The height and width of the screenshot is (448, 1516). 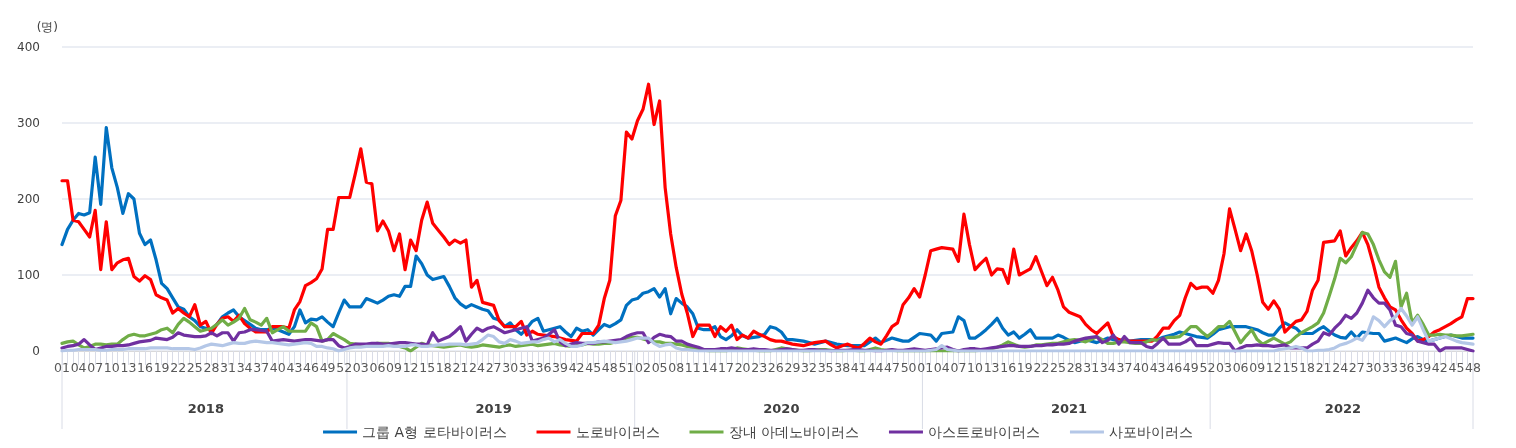 What do you see at coordinates (775, 367) in the screenshot?
I see `x-tick-label: 26` at bounding box center [775, 367].